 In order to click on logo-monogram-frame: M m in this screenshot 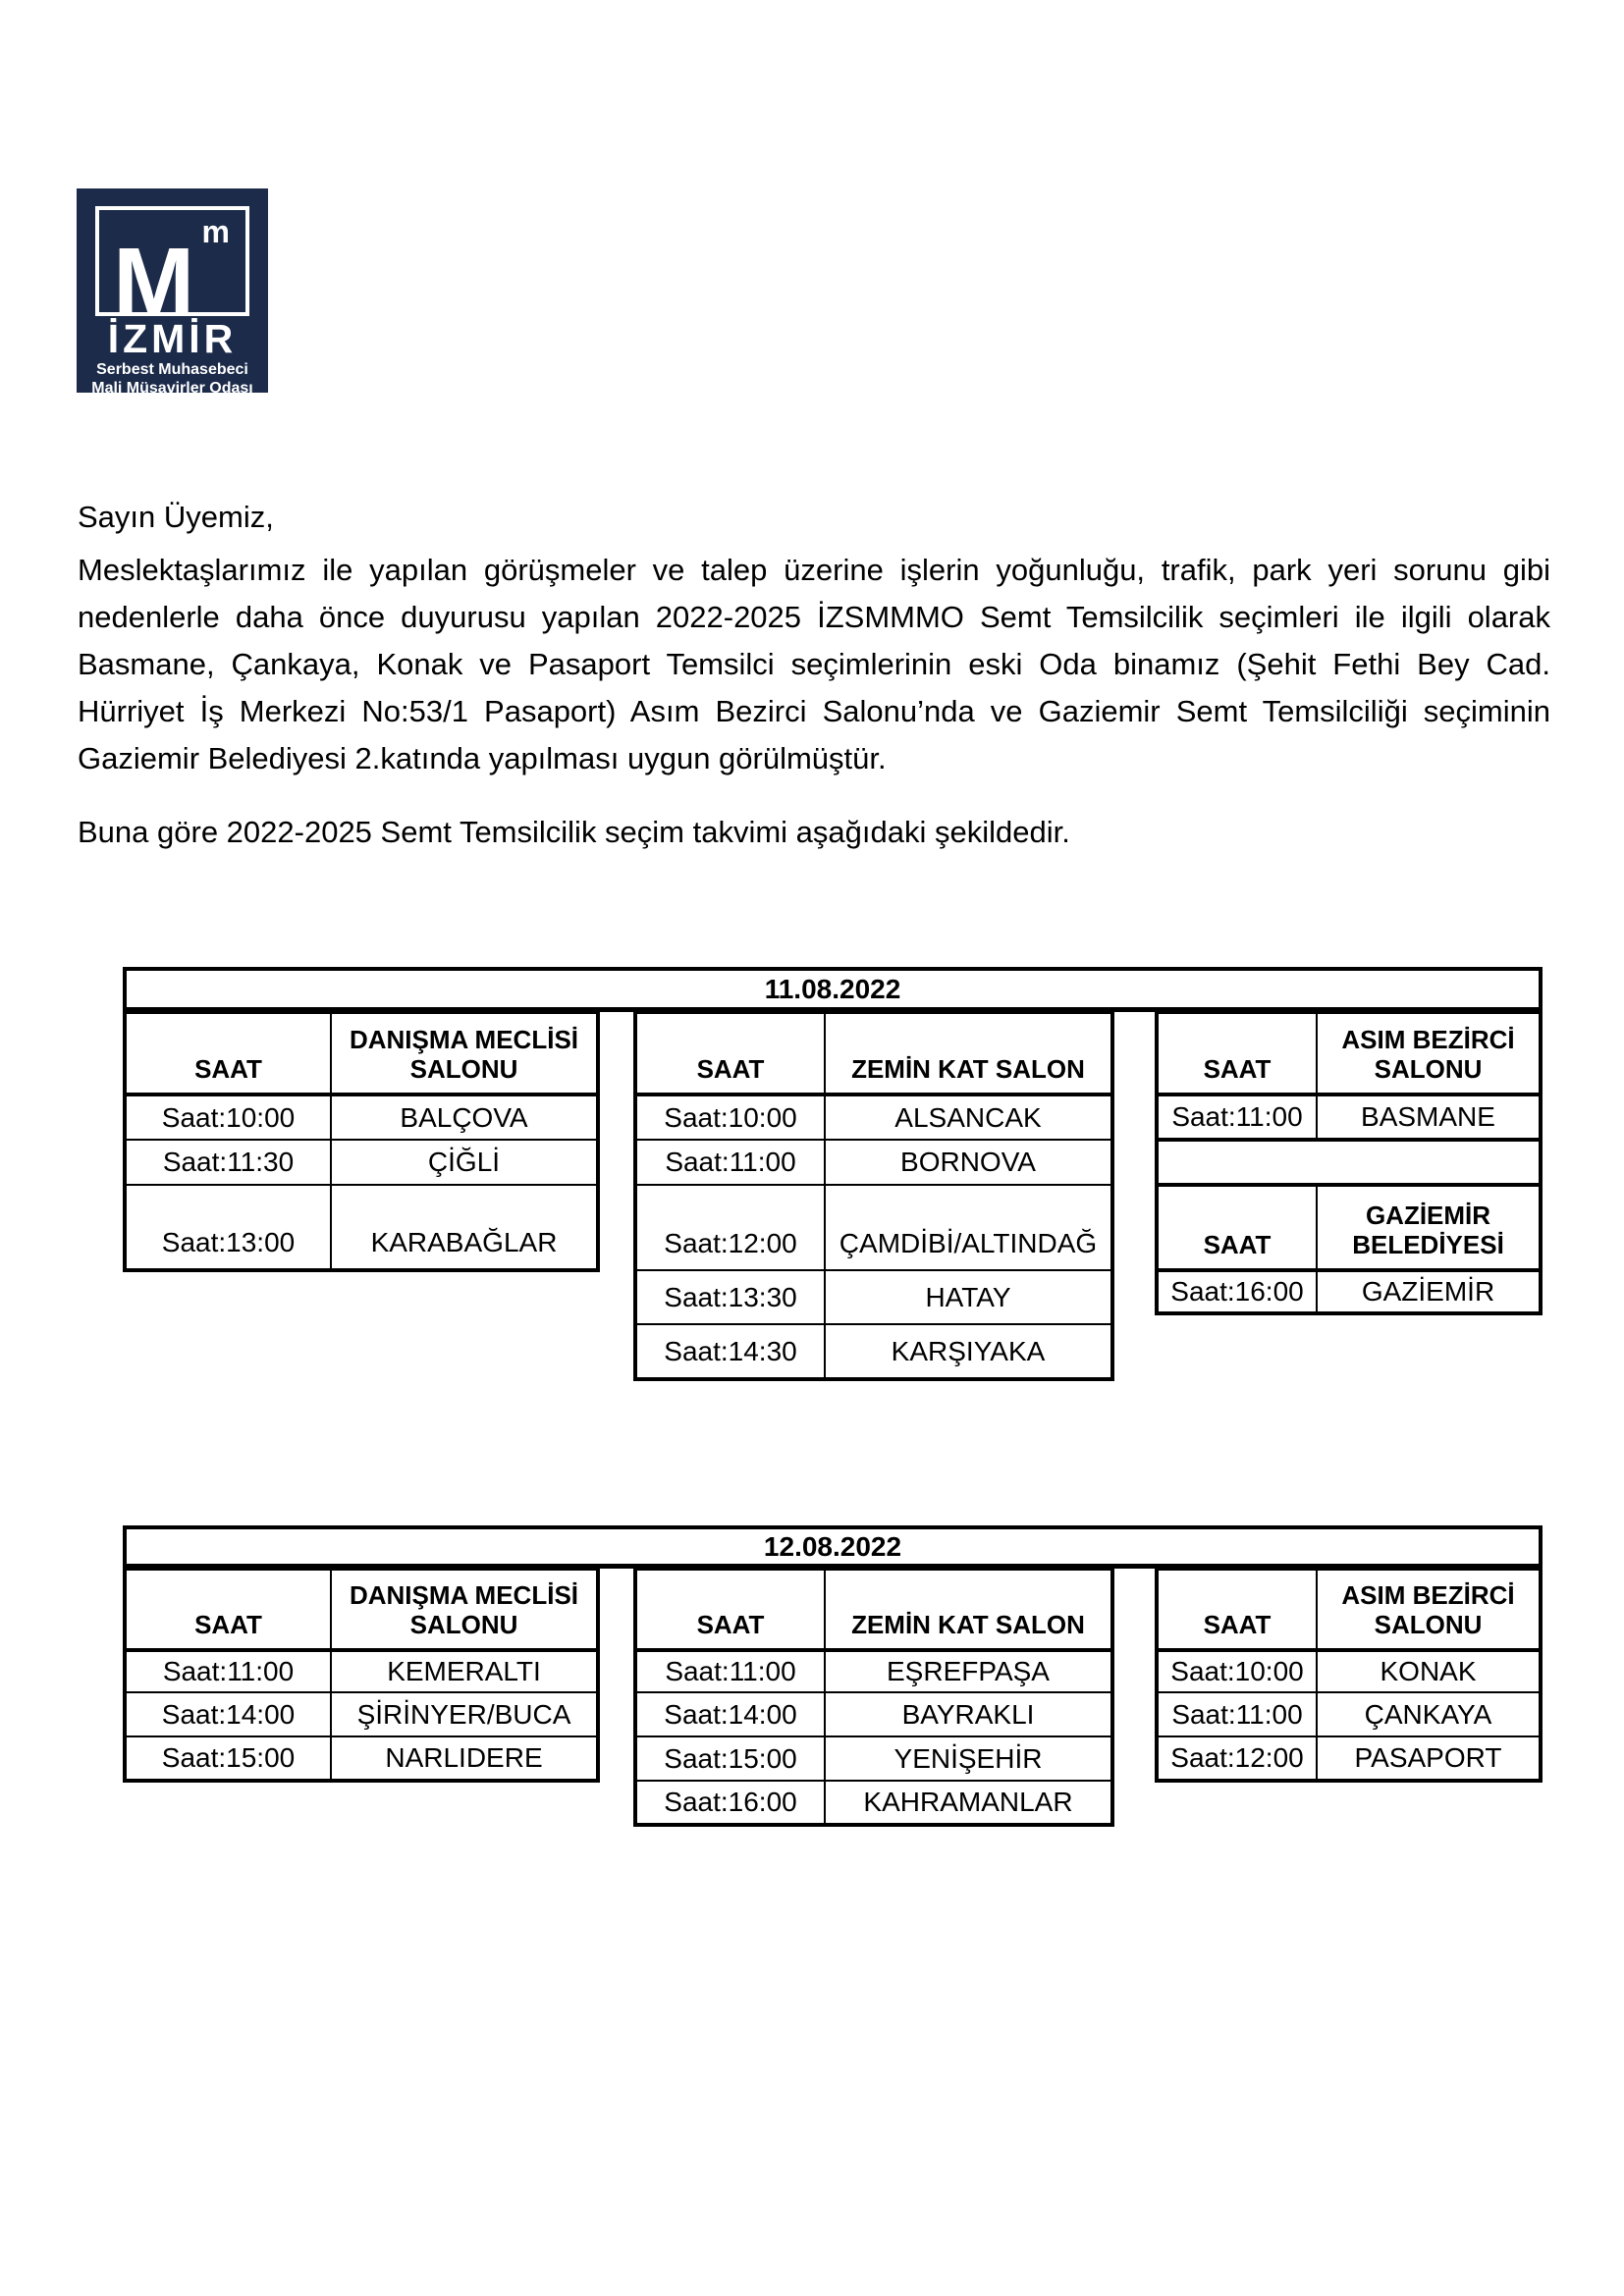, I will do `click(172, 269)`.